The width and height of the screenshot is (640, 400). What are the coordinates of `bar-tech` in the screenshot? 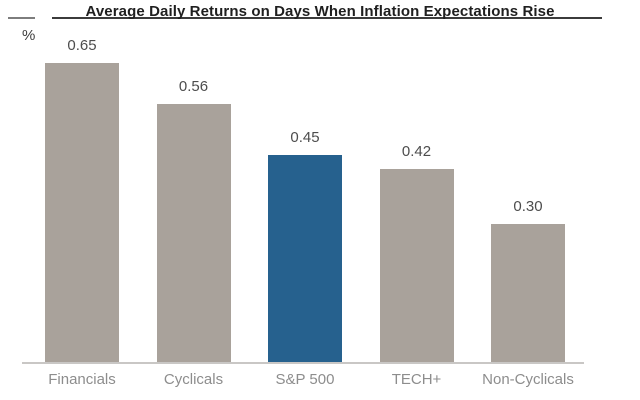 It's located at (416, 265).